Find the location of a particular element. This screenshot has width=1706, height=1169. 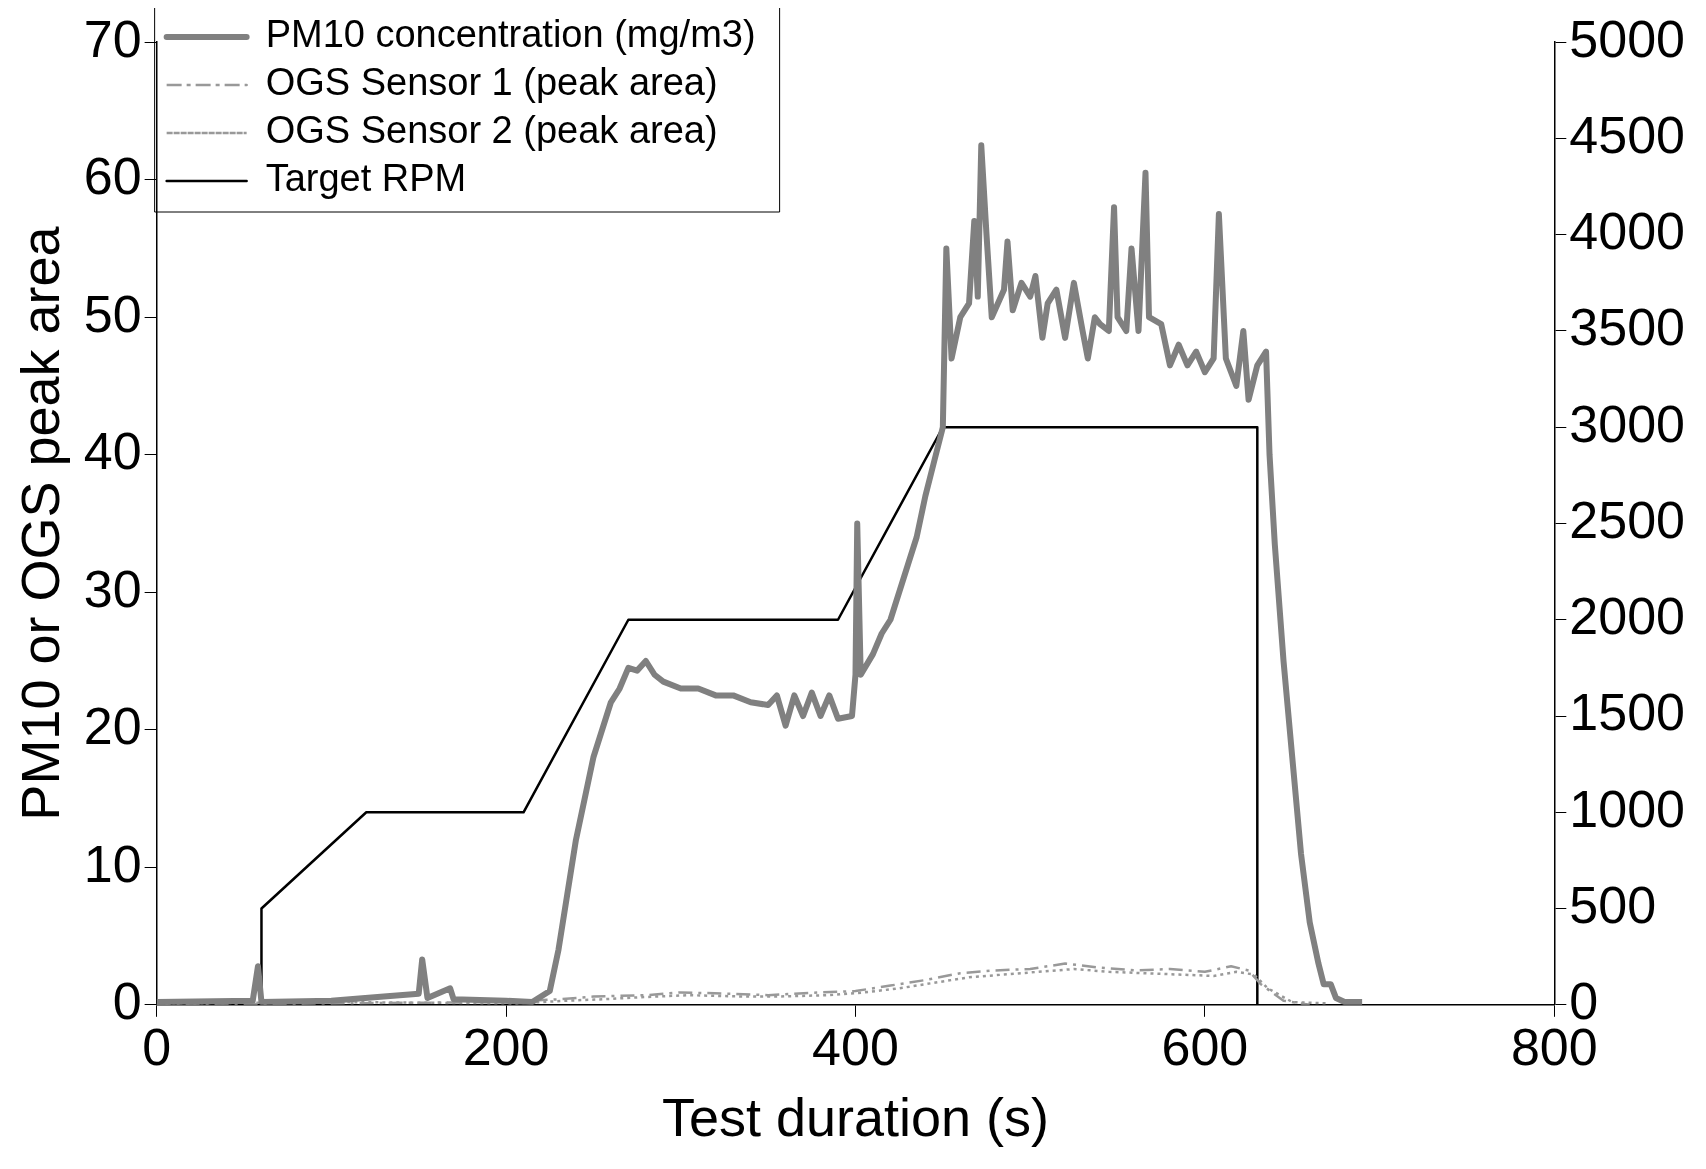

y2-tick-label: 4000 is located at coordinates (1627, 231).